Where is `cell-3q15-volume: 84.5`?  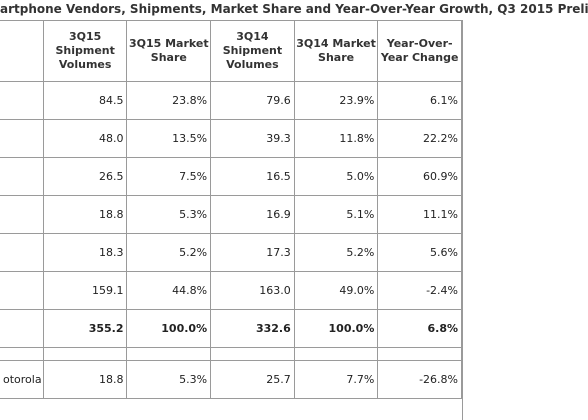 cell-3q15-volume: 84.5 is located at coordinates (85, 100).